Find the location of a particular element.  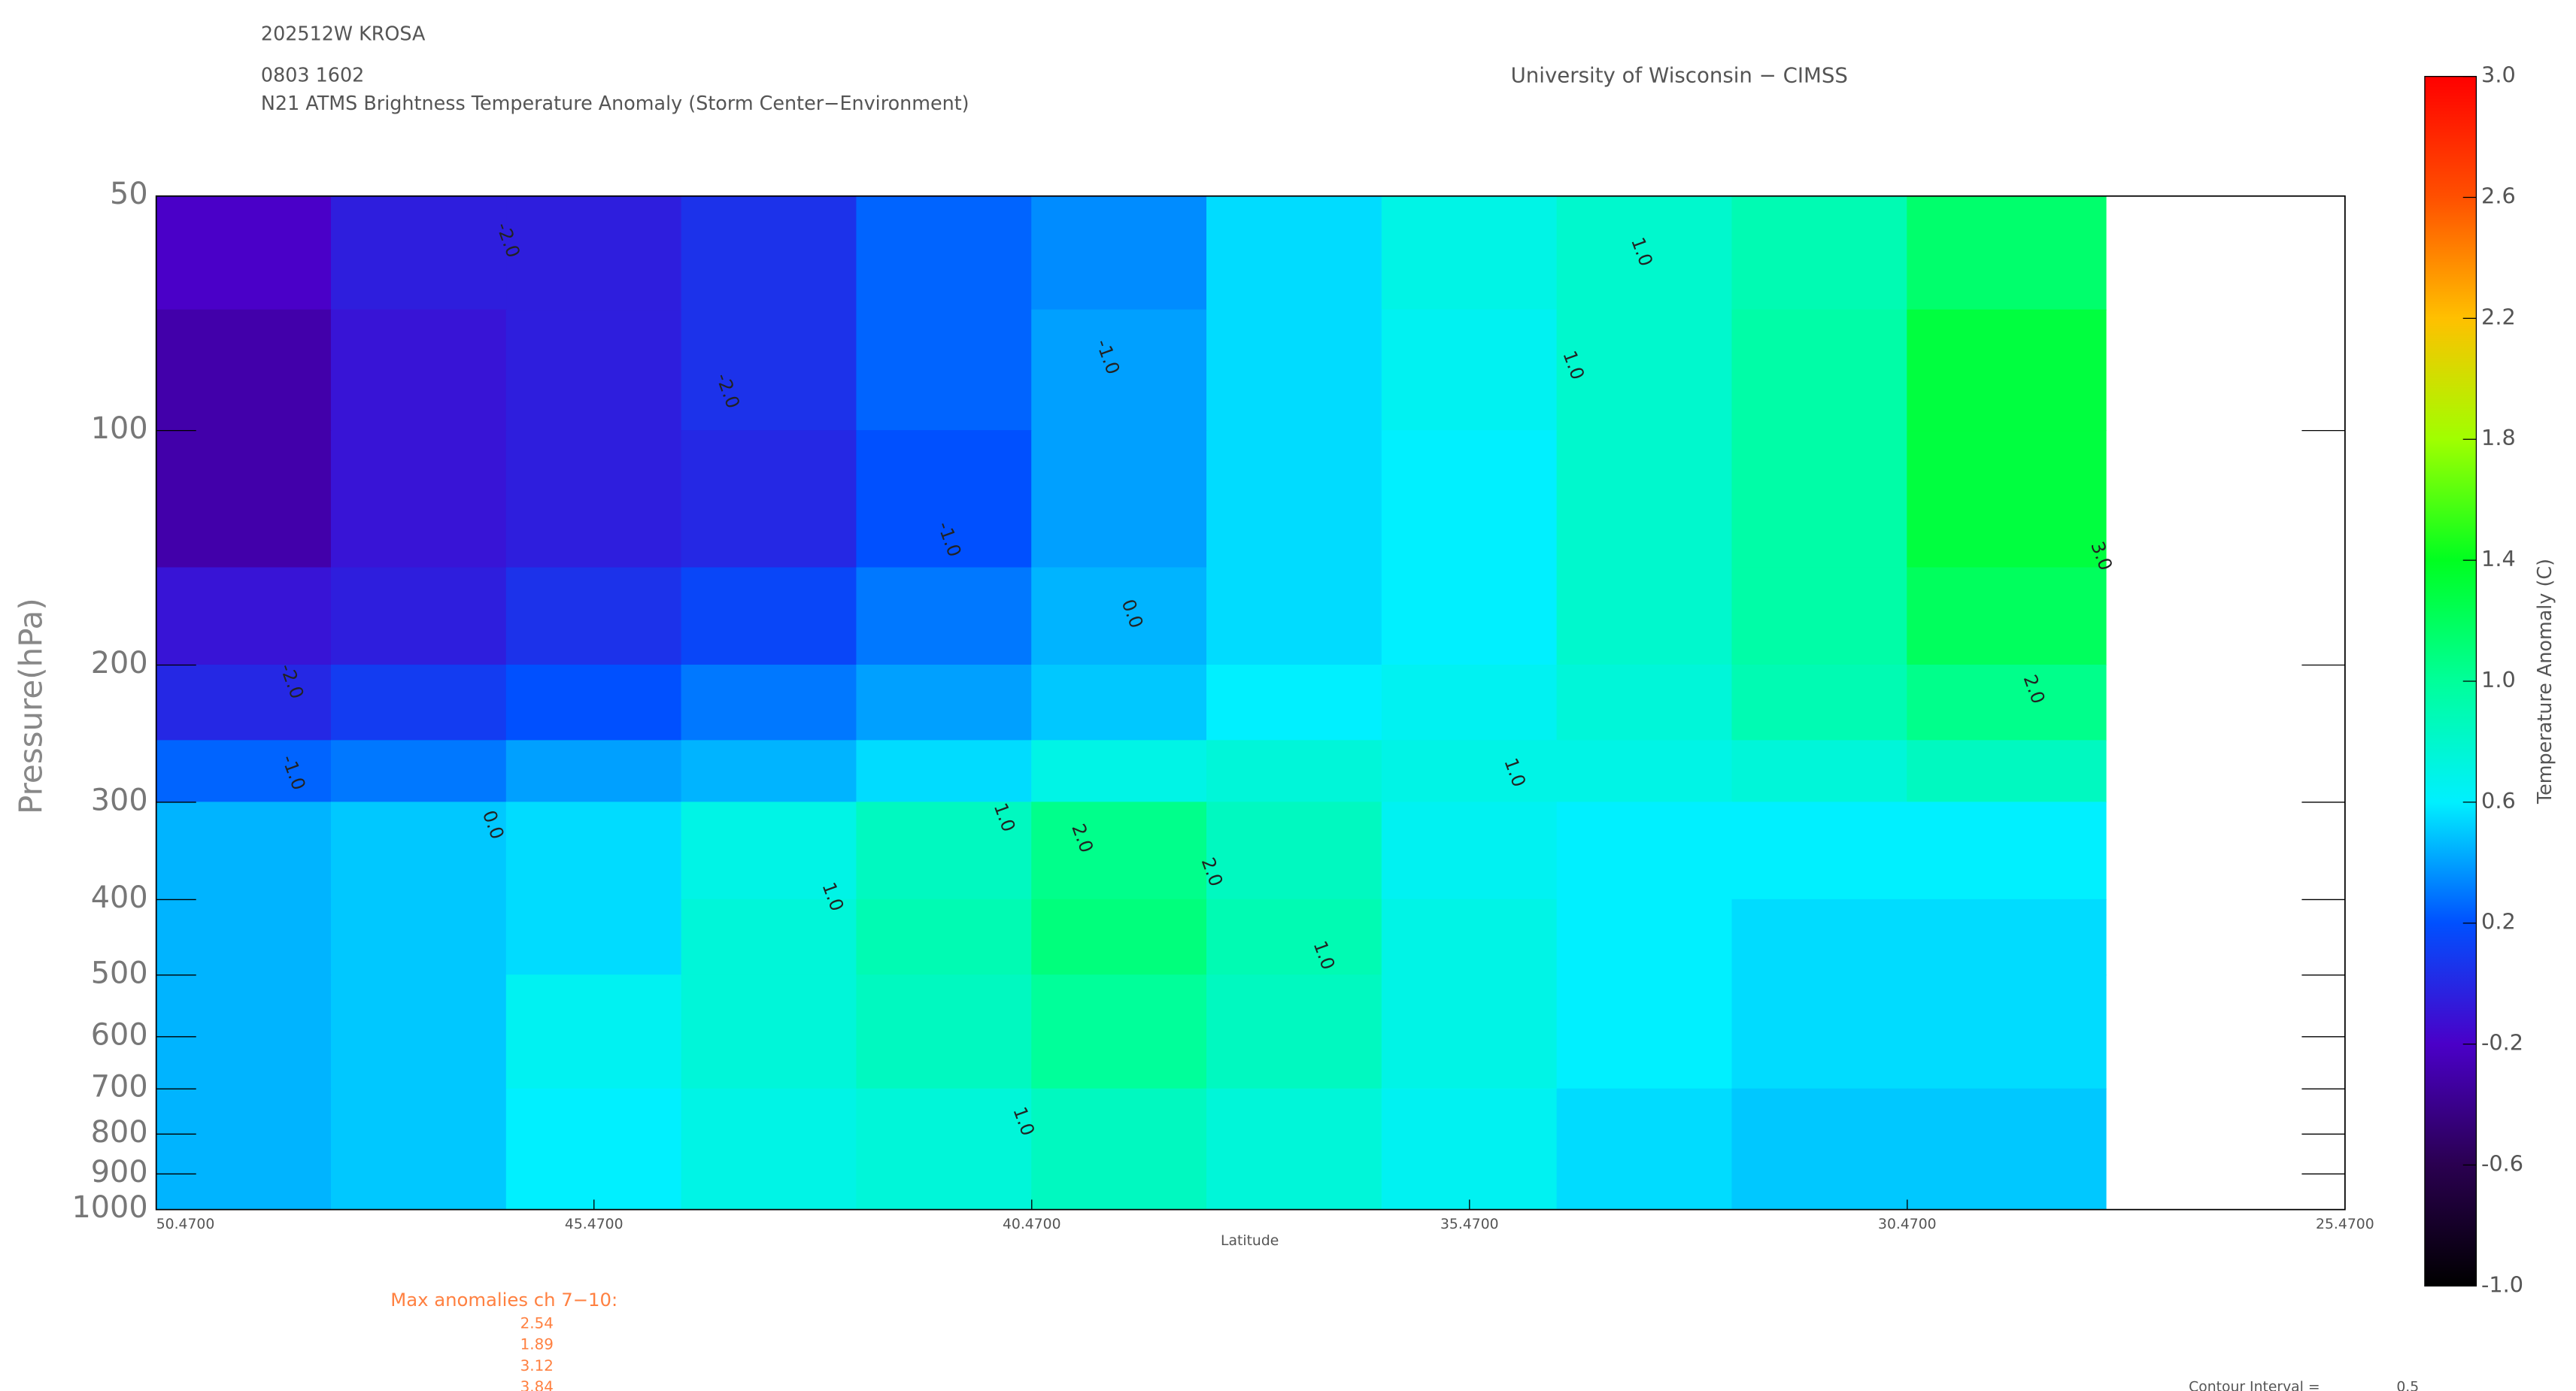

max-anomaly: 3.12 is located at coordinates (537, 1365).